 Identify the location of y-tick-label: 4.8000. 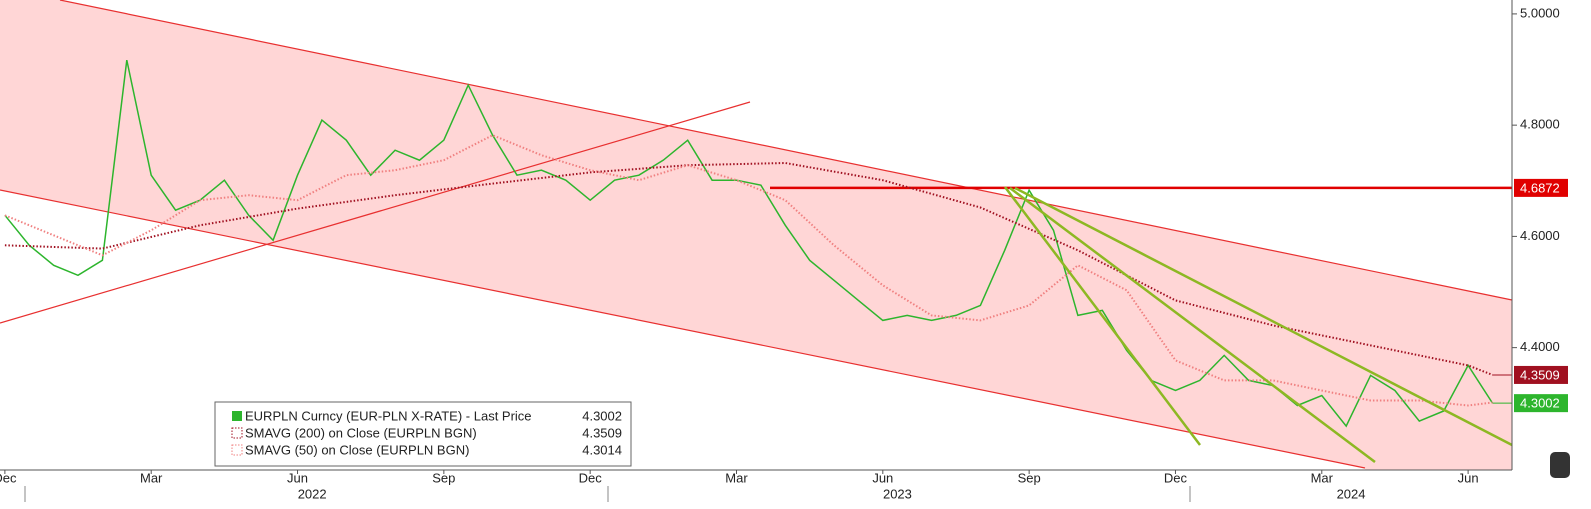
(1540, 124).